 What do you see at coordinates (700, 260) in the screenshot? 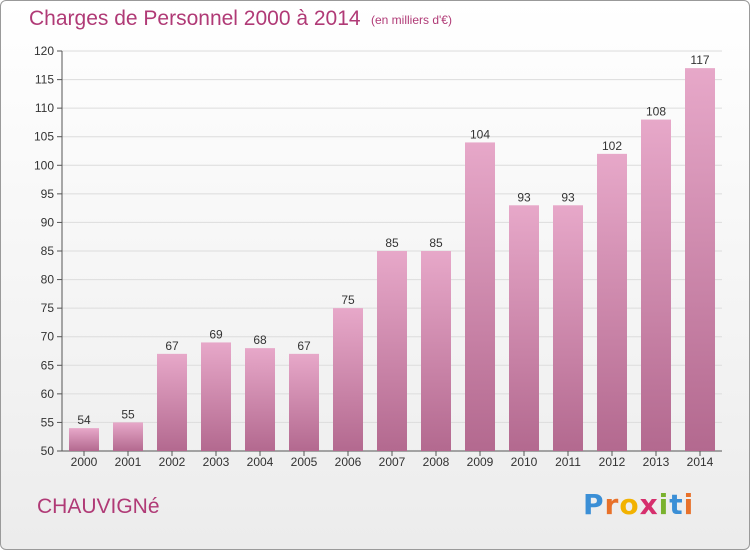
I see `bar-2014` at bounding box center [700, 260].